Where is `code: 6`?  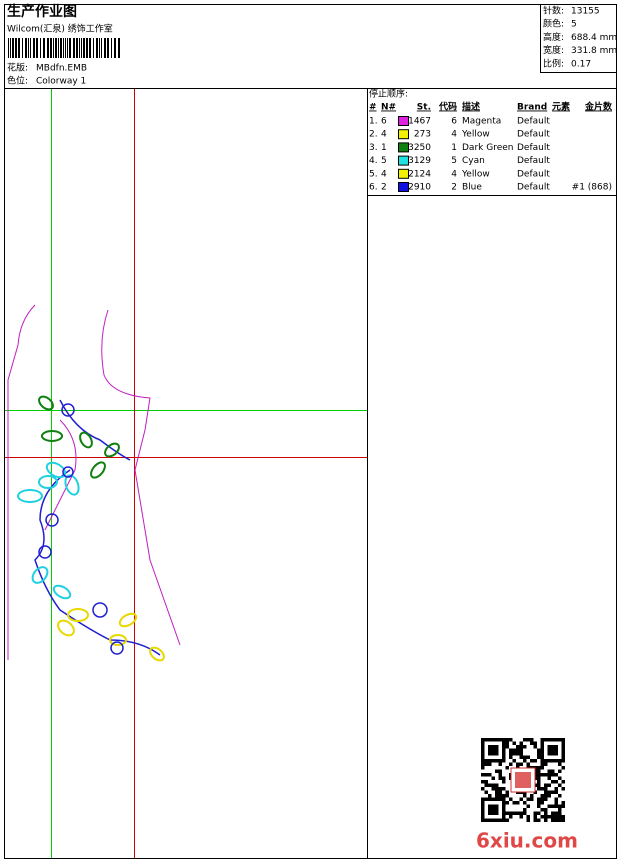 code: 6 is located at coordinates (454, 122).